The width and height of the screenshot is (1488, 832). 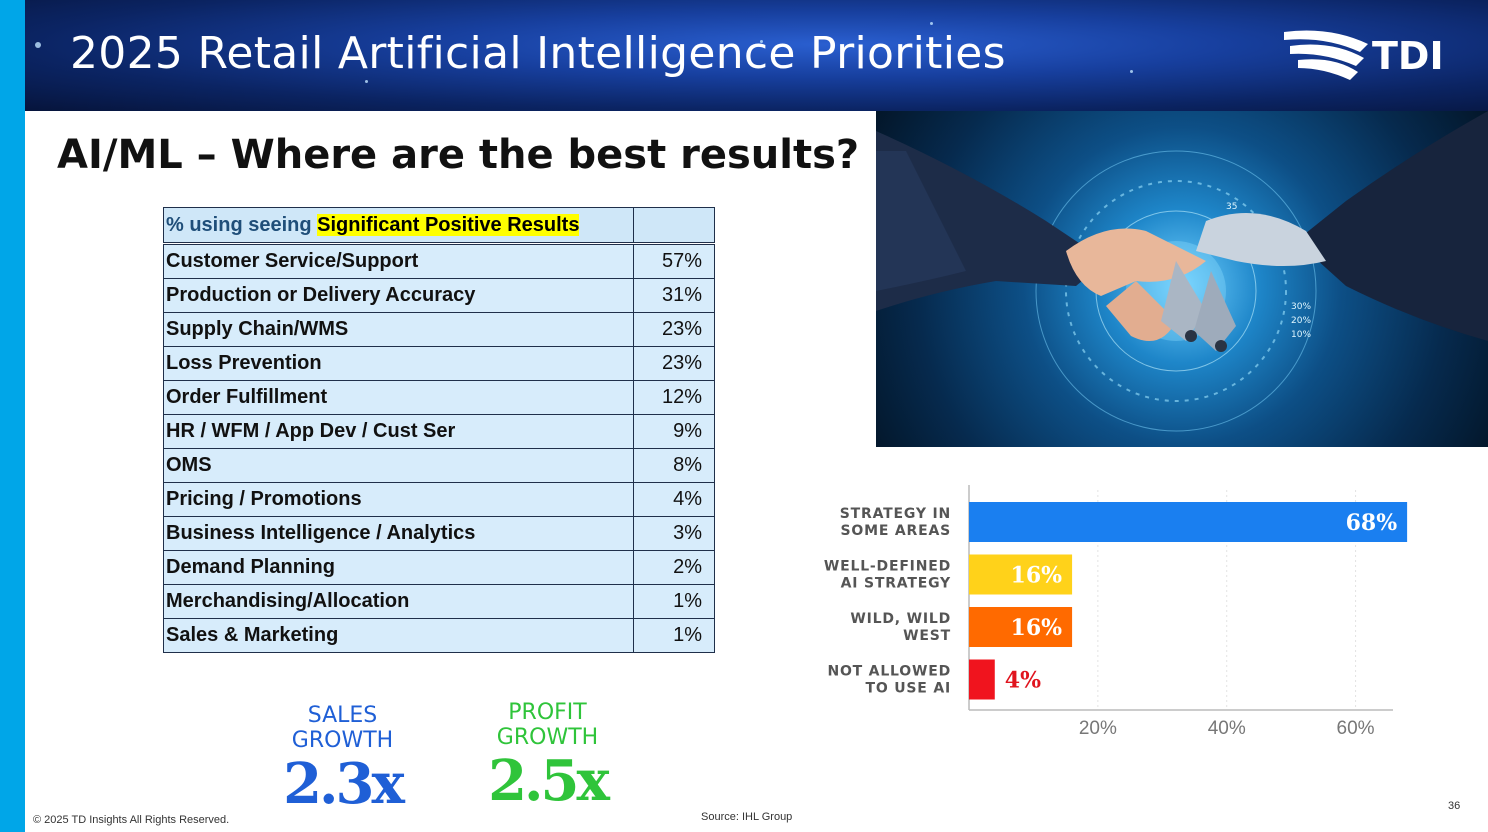 I want to click on header-banner, so click(x=756, y=55).